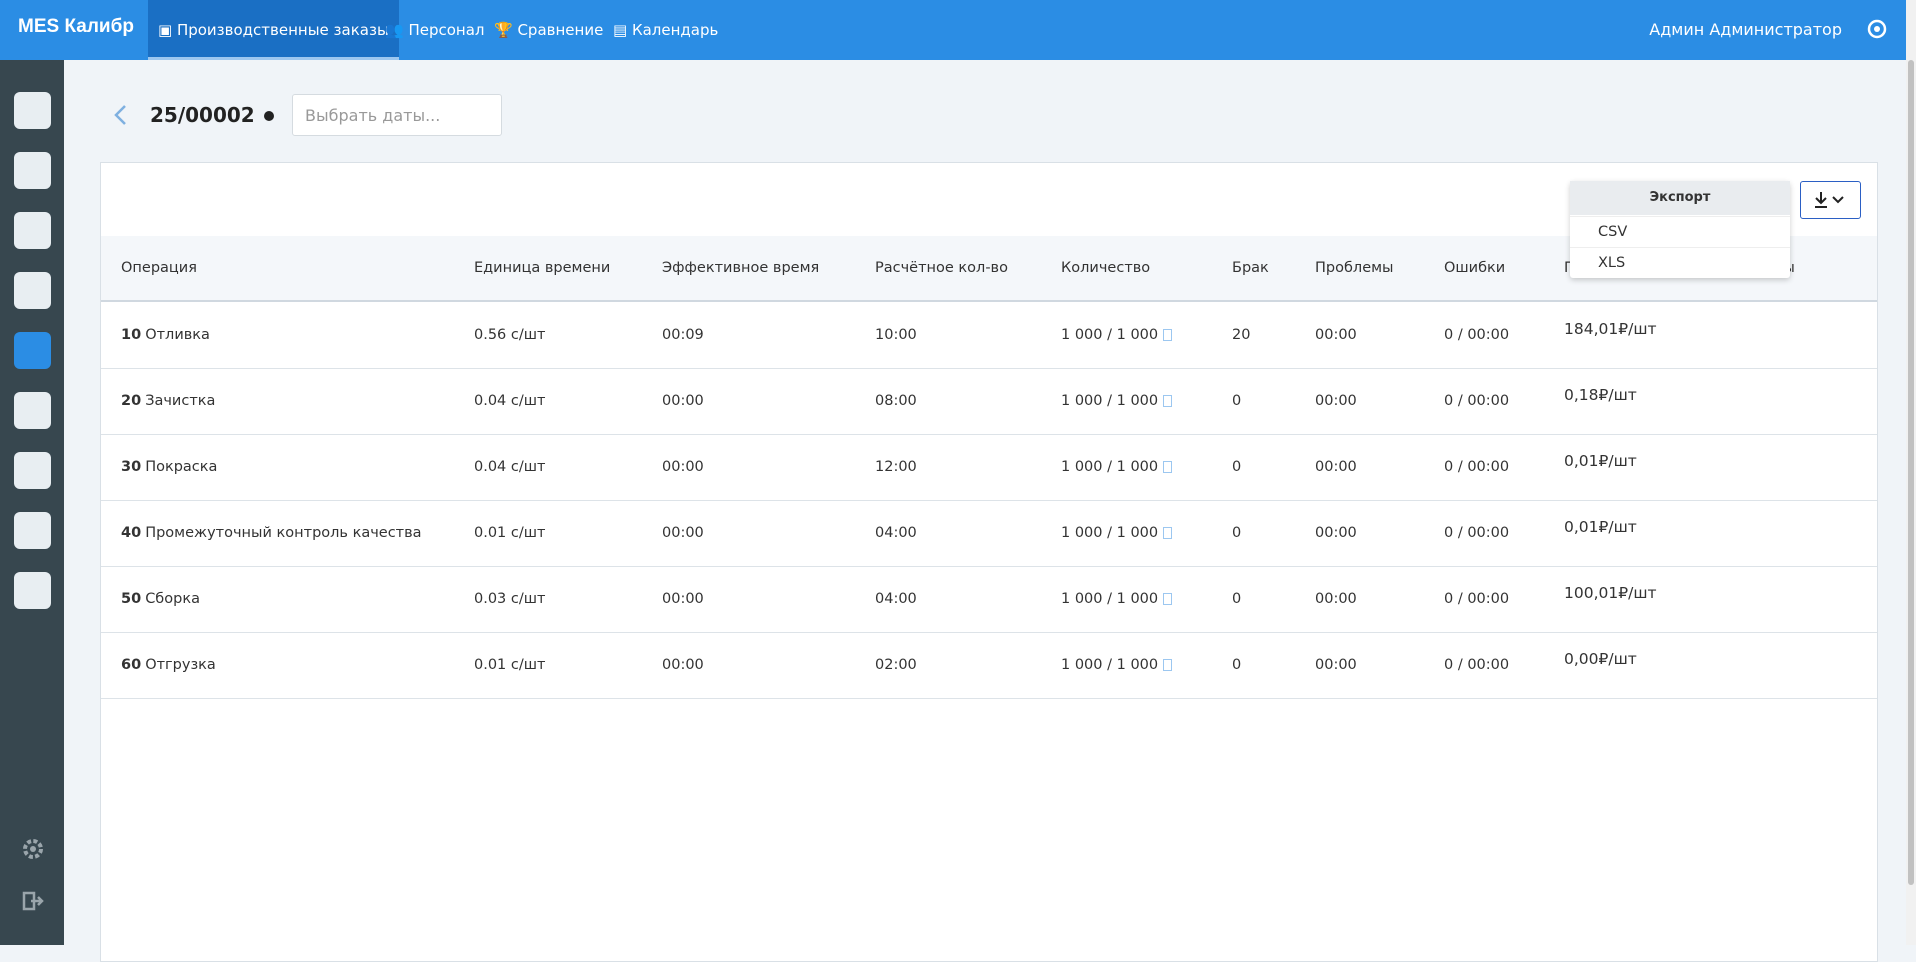  Describe the element at coordinates (1475, 268) in the screenshot. I see `column-header: Ошибки` at that location.